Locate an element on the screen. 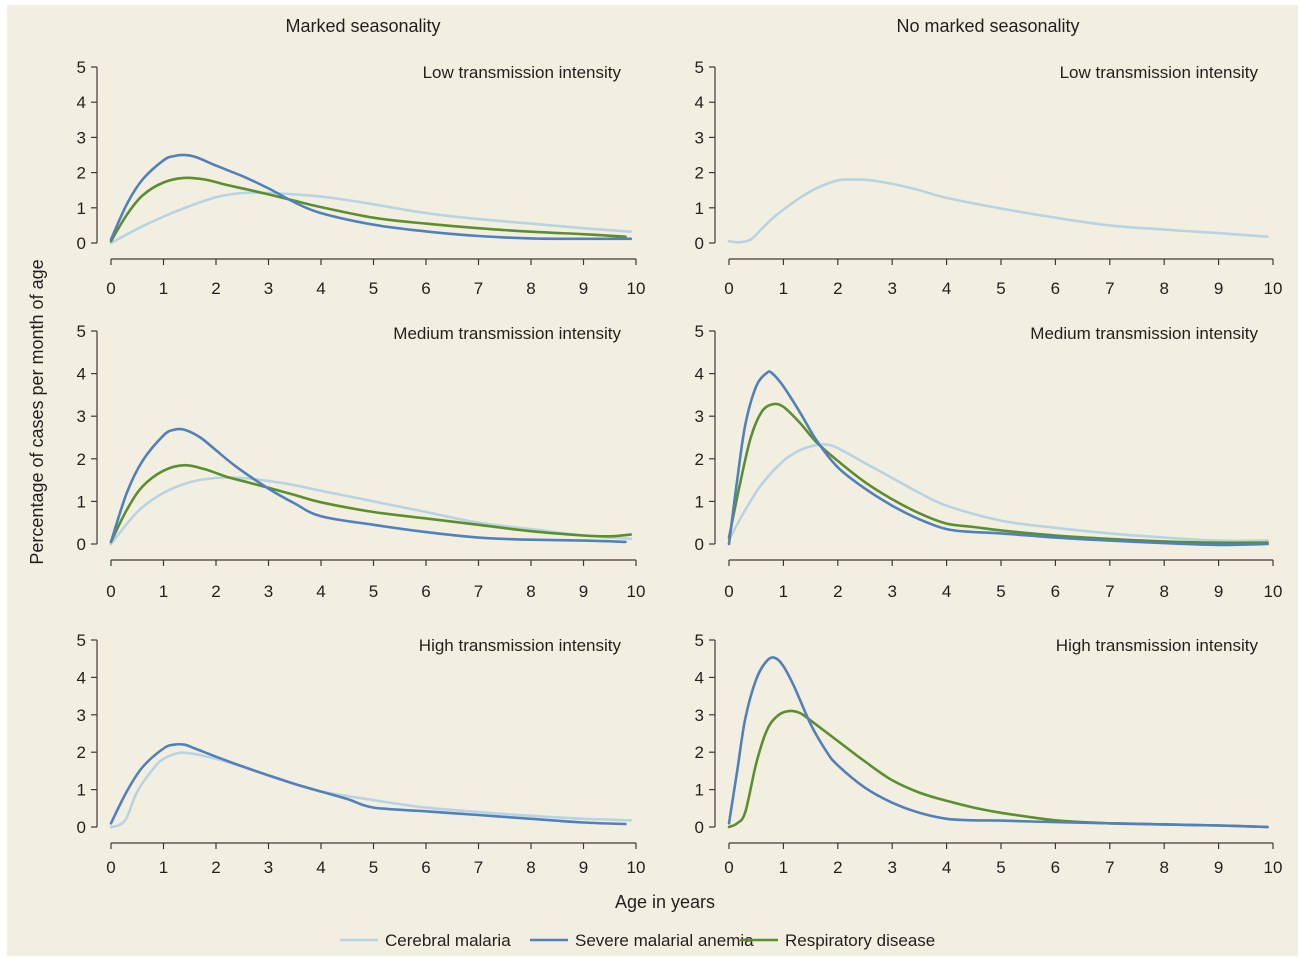  x-axis-title: Age in years is located at coordinates (665, 902).